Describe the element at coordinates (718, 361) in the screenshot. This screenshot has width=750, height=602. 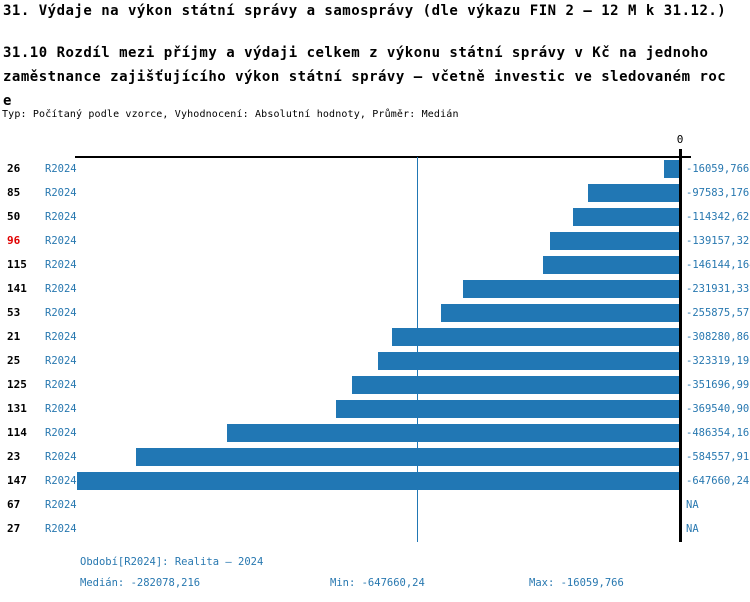
I see `value-label: -323319,198` at that location.